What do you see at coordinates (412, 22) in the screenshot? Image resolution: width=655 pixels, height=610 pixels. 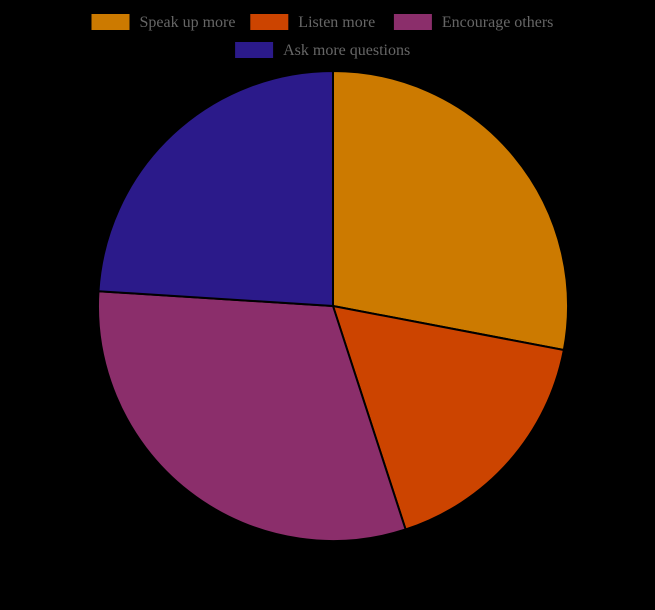 I see `legend-swatch-encourage-others` at bounding box center [412, 22].